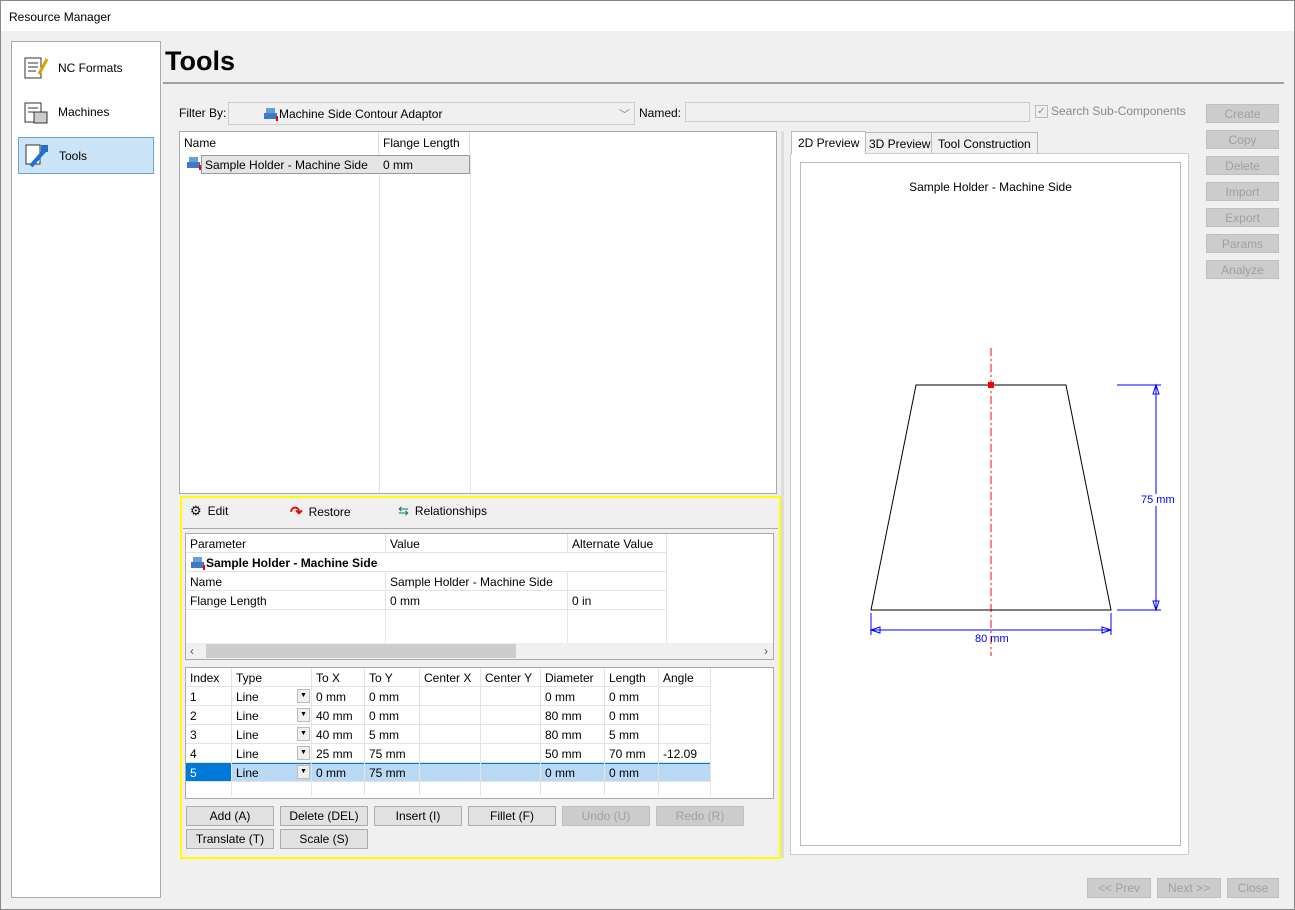 The image size is (1295, 910). I want to click on close-button: Close, so click(1253, 888).